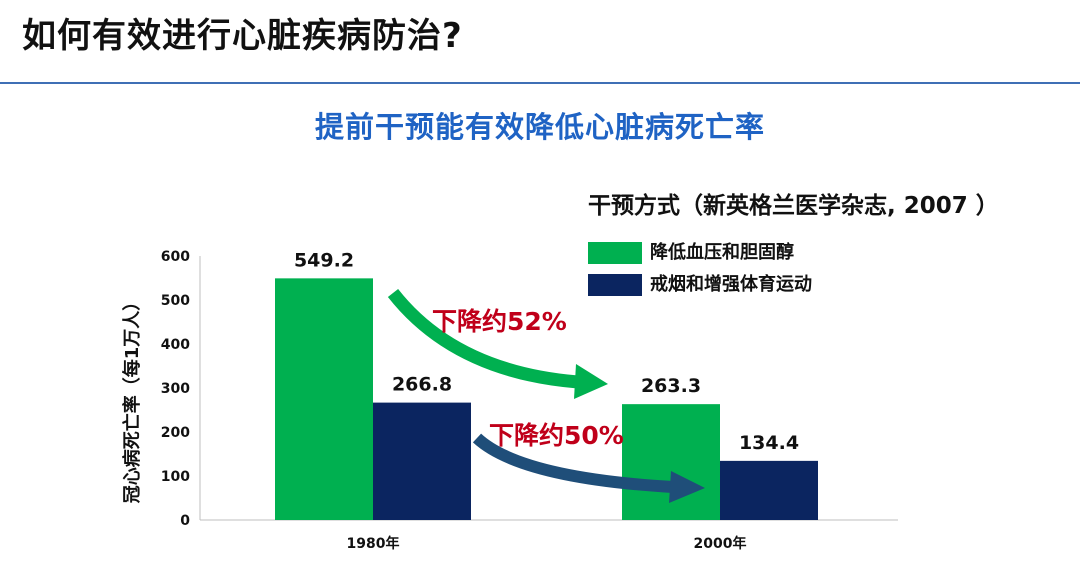 This screenshot has height=564, width=1080. Describe the element at coordinates (185, 521) in the screenshot. I see `y-tick-label: 0` at that location.